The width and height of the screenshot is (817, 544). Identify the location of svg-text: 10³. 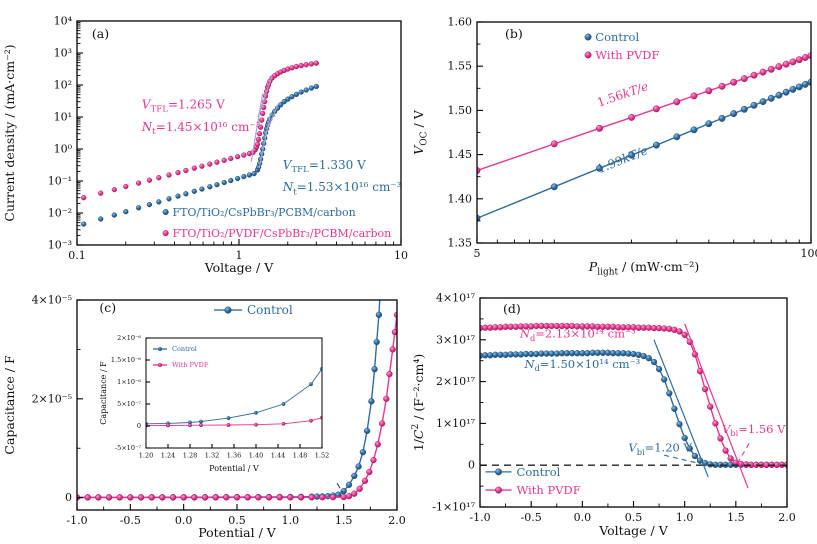
(63, 53).